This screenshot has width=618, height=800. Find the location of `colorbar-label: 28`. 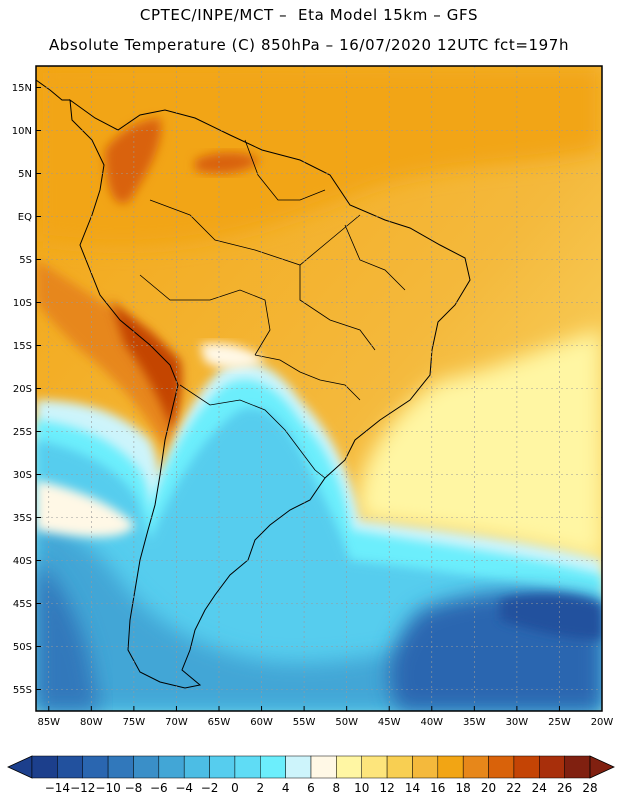

colorbar-label: 28 is located at coordinates (589, 788).